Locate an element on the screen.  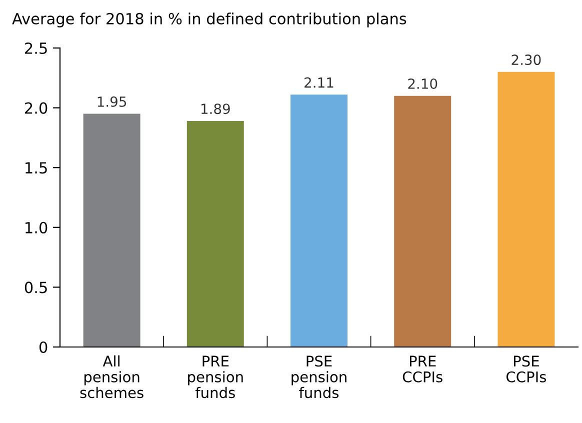
data-label: 2.30 is located at coordinates (526, 60).